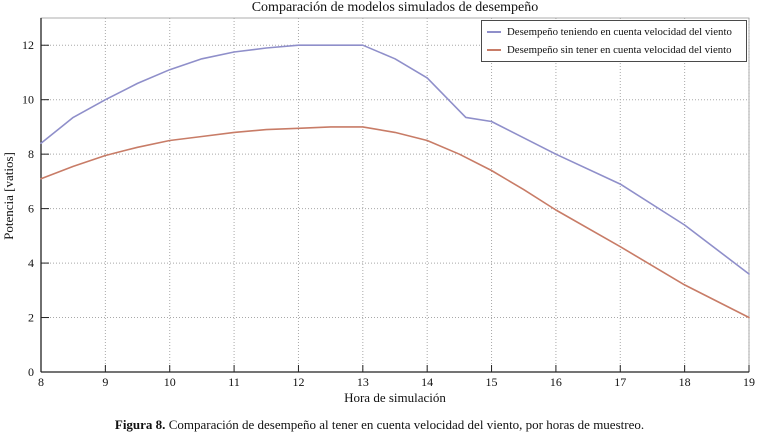 The height and width of the screenshot is (443, 759). What do you see at coordinates (494, 32) in the screenshot?
I see `legend-line-swatch-with-wind` at bounding box center [494, 32].